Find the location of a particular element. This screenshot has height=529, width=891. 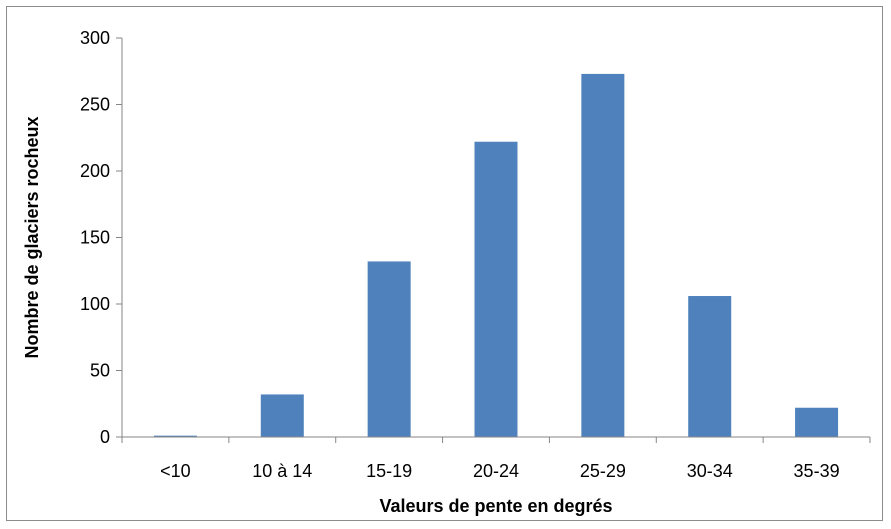

y-tick-label: 150 is located at coordinates (95, 238).